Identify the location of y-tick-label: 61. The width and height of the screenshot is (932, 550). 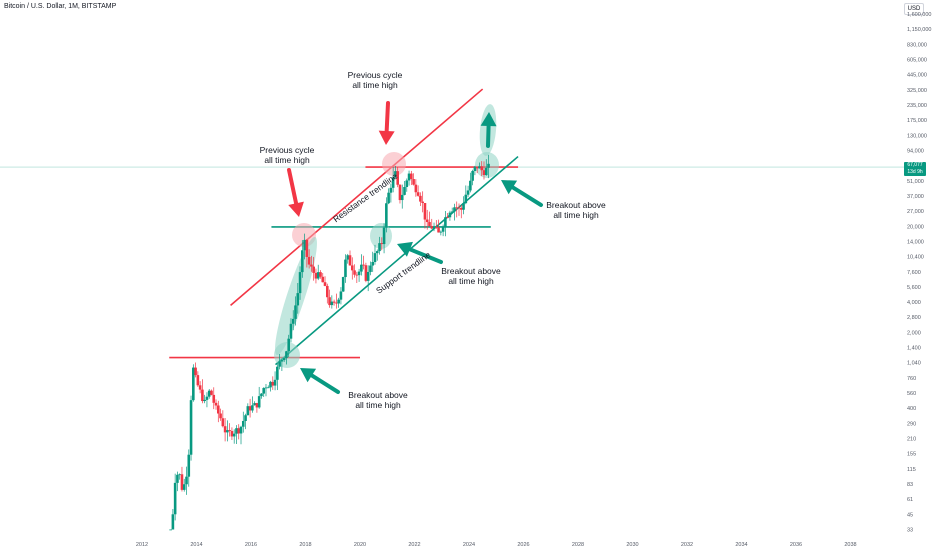
(910, 500).